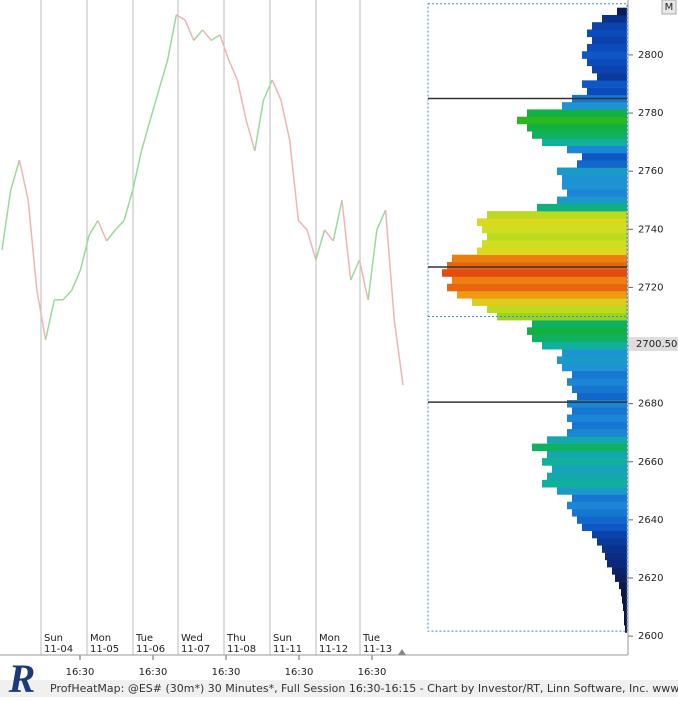 The height and width of the screenshot is (701, 678). I want to click on logo: R, so click(22, 676).